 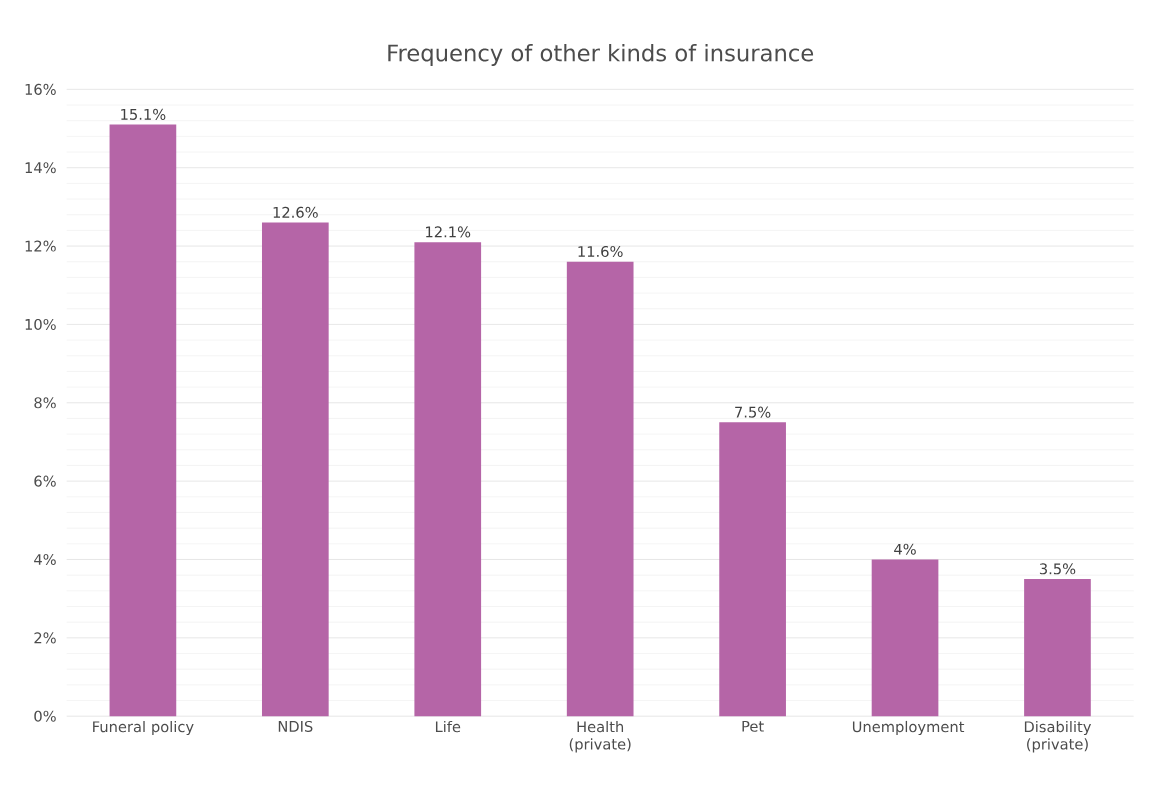 I want to click on y-tick-label: 10%, so click(x=40, y=325).